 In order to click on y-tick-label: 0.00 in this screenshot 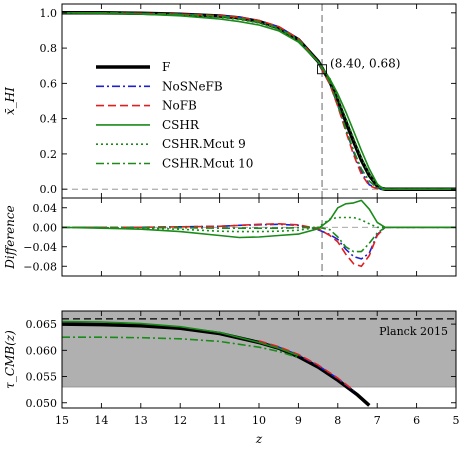, I will do `click(45, 227)`.